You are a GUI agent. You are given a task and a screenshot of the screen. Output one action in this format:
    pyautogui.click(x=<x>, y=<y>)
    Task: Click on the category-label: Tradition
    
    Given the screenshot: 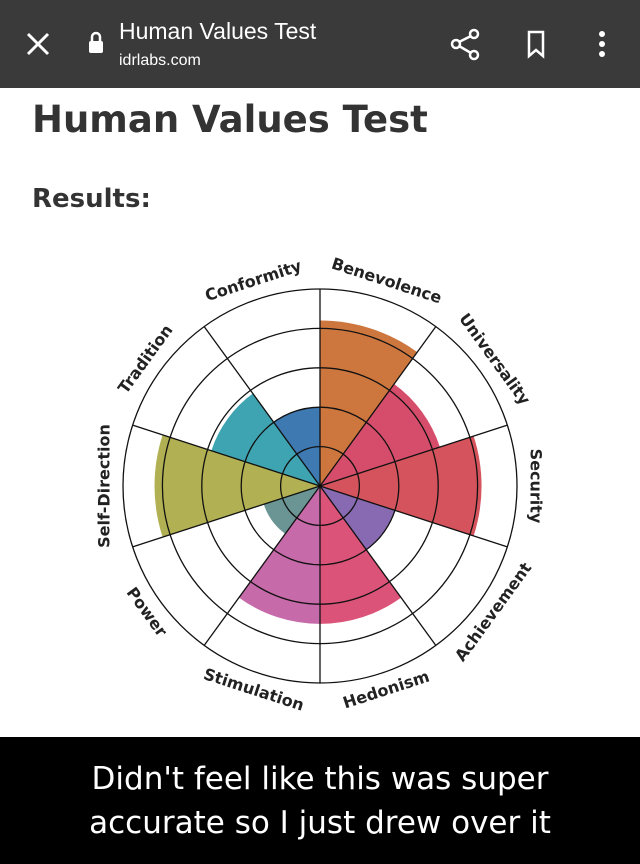 What is the action you would take?
    pyautogui.click(x=145, y=359)
    